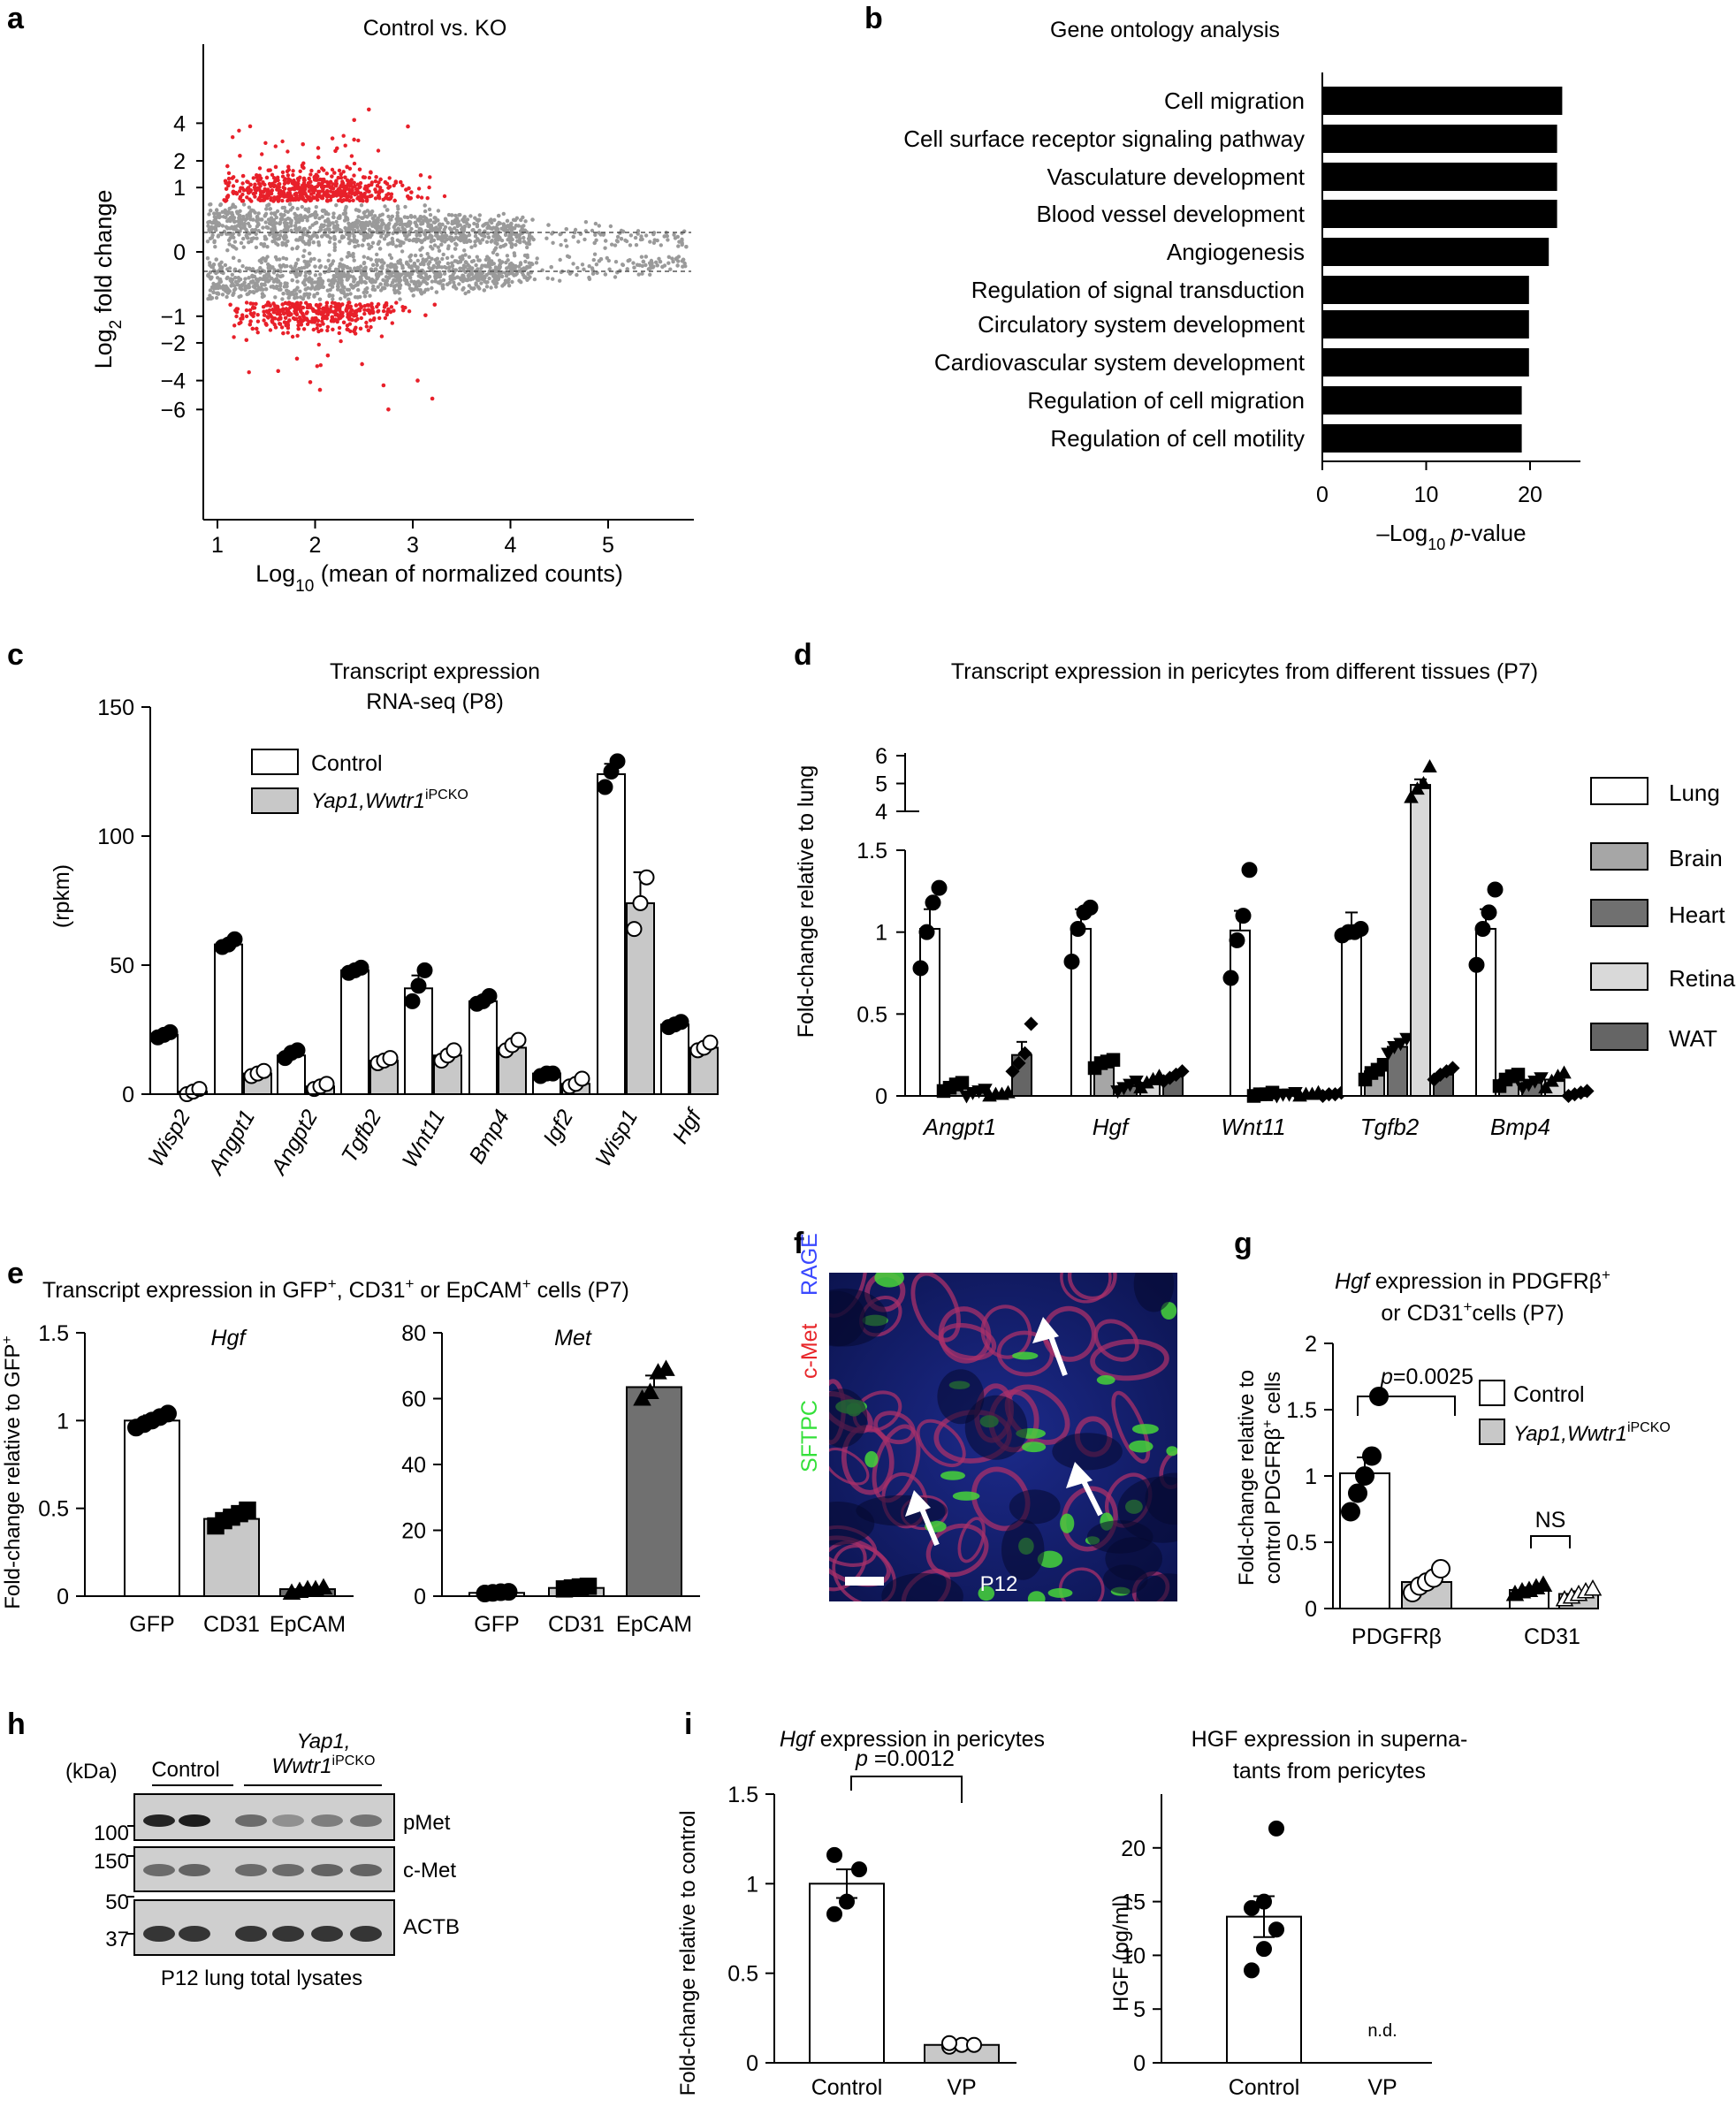 Image resolution: width=1736 pixels, height=2107 pixels. I want to click on chart-a-x-tick-label: 2, so click(315, 545).